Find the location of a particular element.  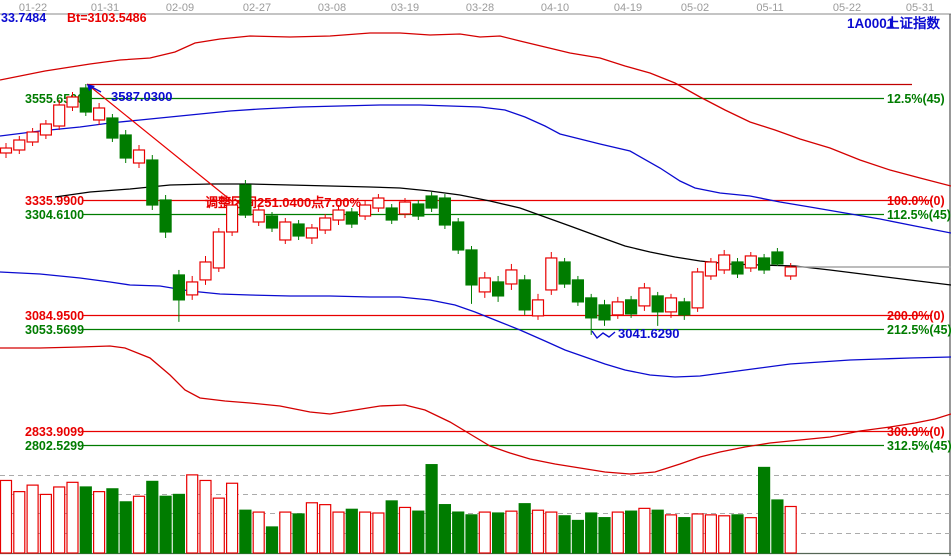

date-label: 05-02 is located at coordinates (695, 8).